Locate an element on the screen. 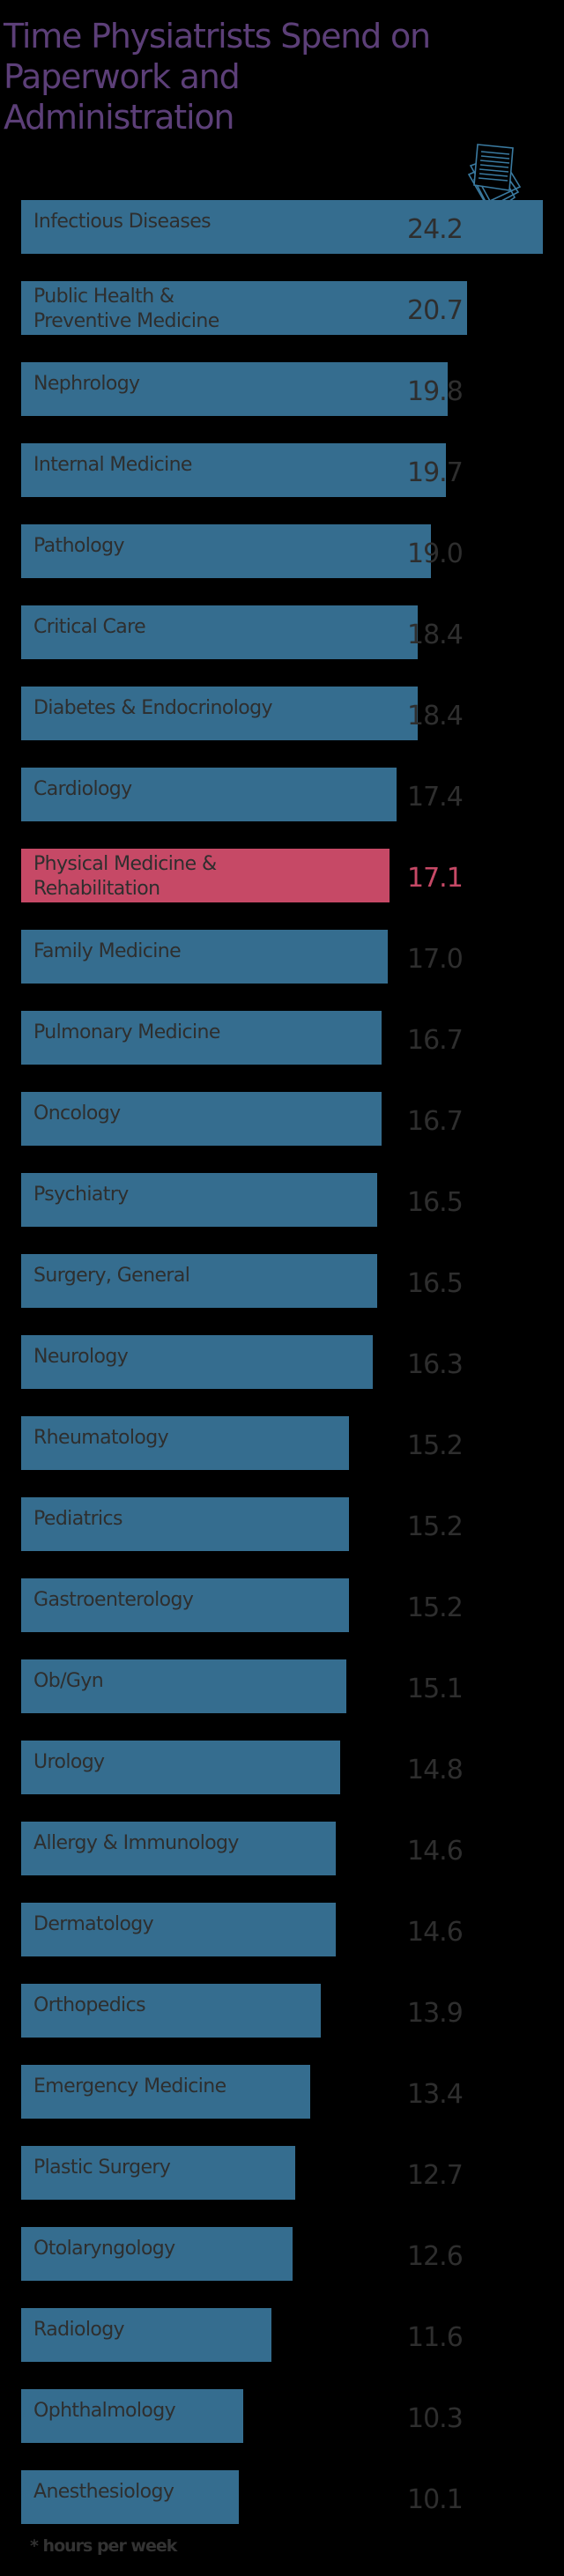 This screenshot has height=2576, width=564. bar-label: Public Health & Preventive Medicine is located at coordinates (126, 309).